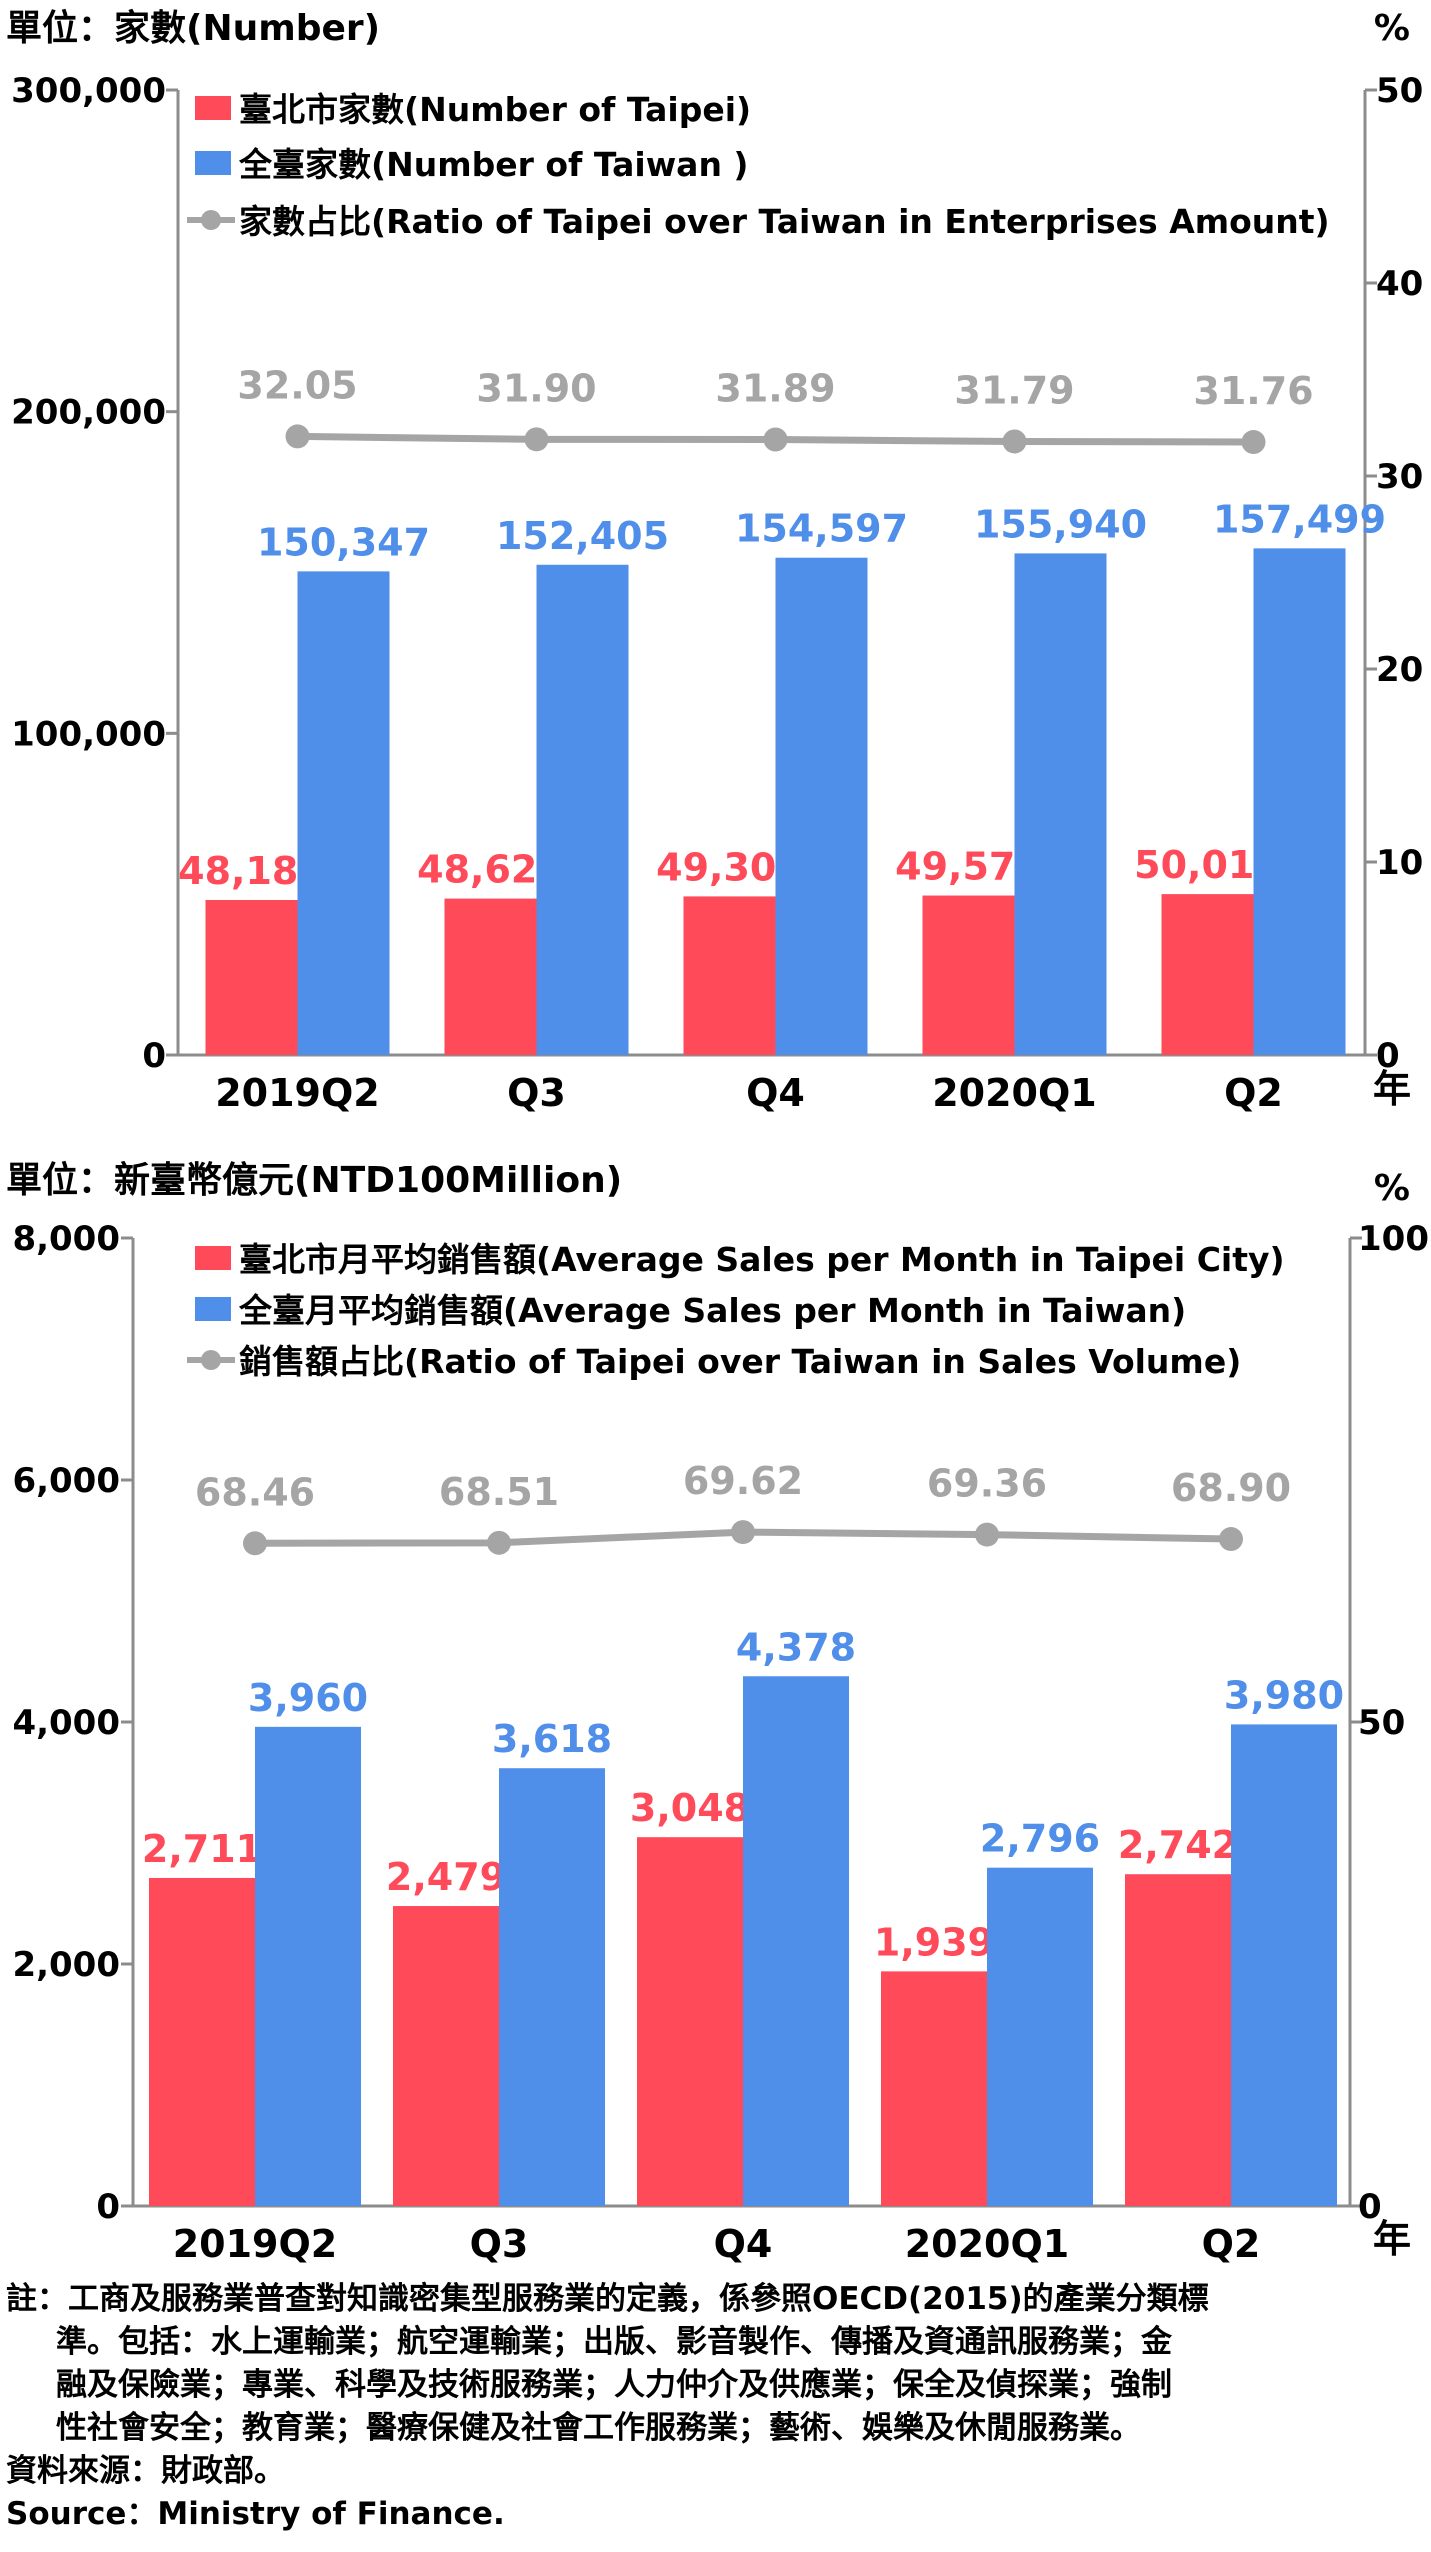 This screenshot has width=1431, height=2552. I want to click on y-tick-label: 6,000, so click(66, 1481).